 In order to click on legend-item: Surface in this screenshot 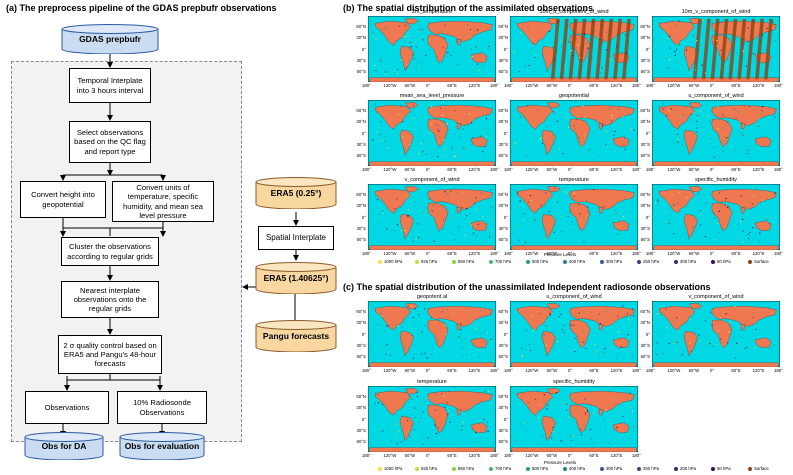, I will do `click(758, 261)`.